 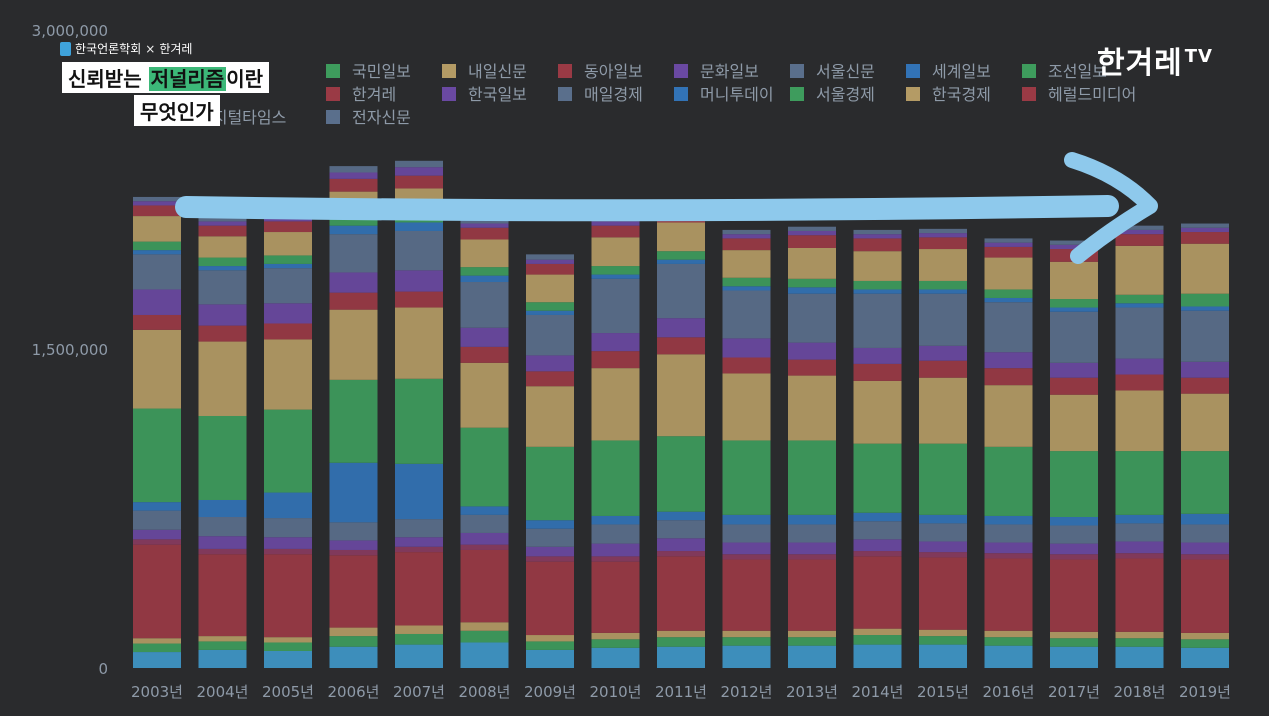 I want to click on legend-item: 헤럴드미디어, so click(x=1079, y=94).